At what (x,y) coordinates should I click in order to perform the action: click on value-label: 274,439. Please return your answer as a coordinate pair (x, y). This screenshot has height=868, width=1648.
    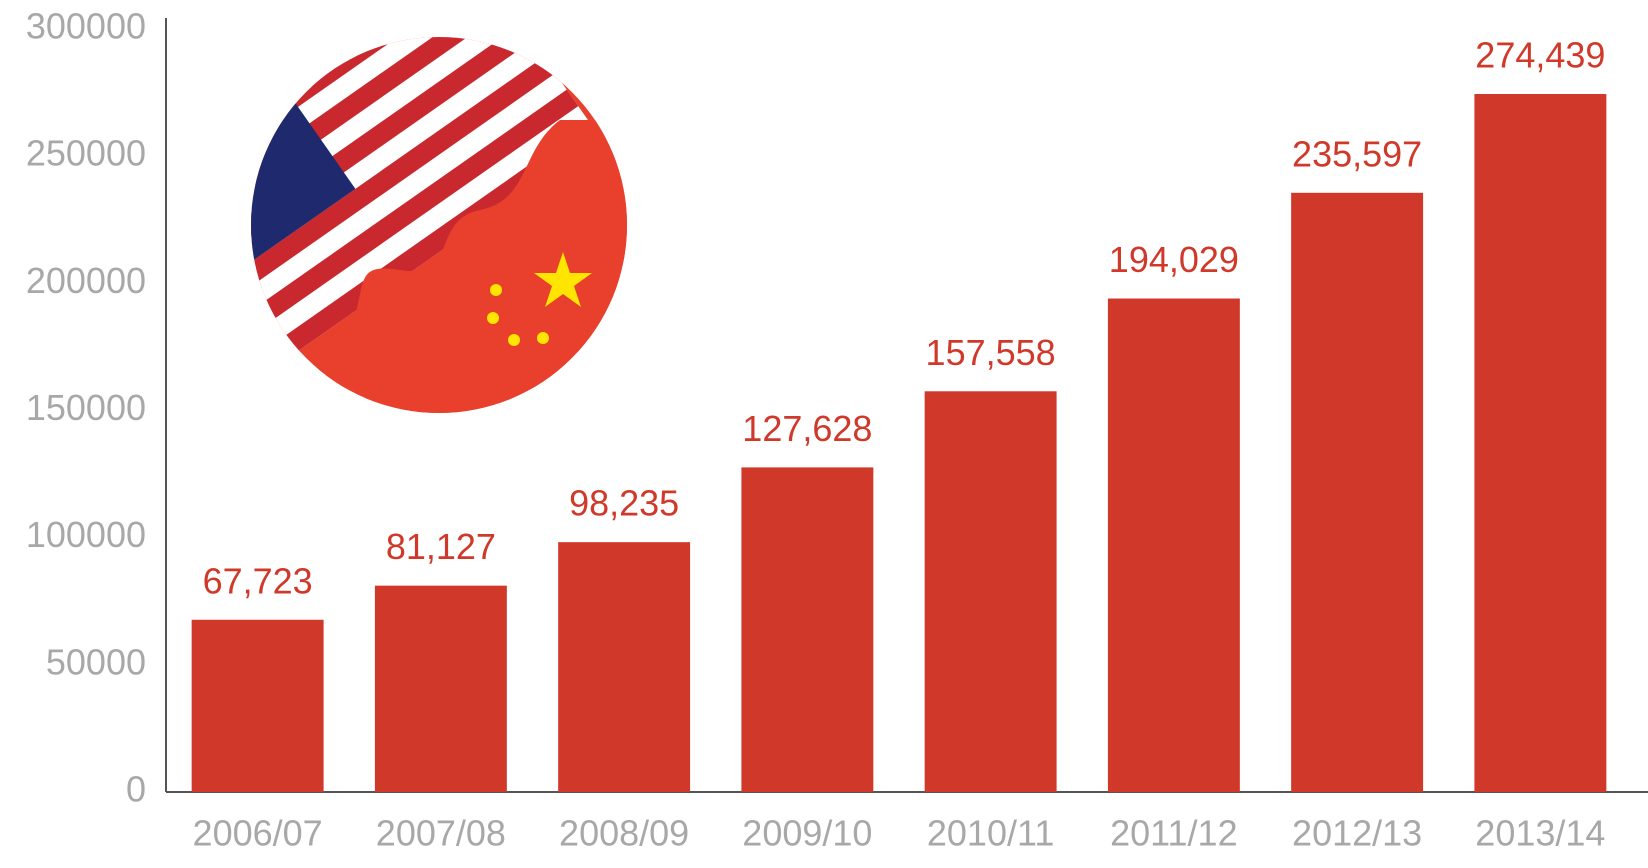
    Looking at the image, I should click on (1540, 55).